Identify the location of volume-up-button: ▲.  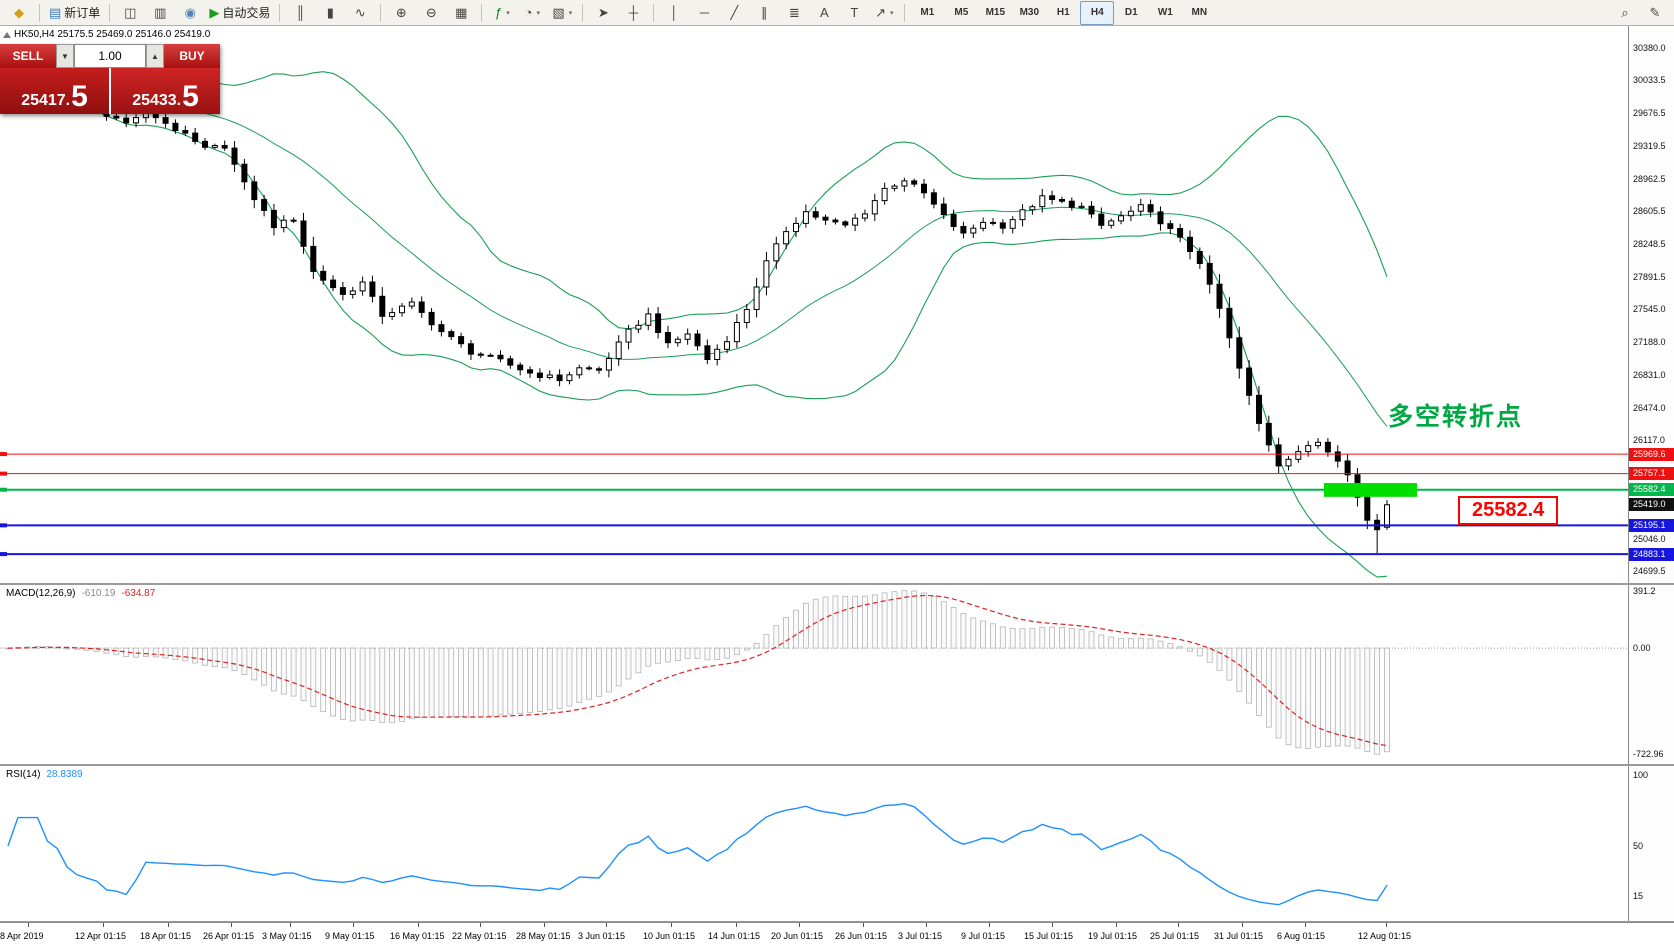
(155, 56).